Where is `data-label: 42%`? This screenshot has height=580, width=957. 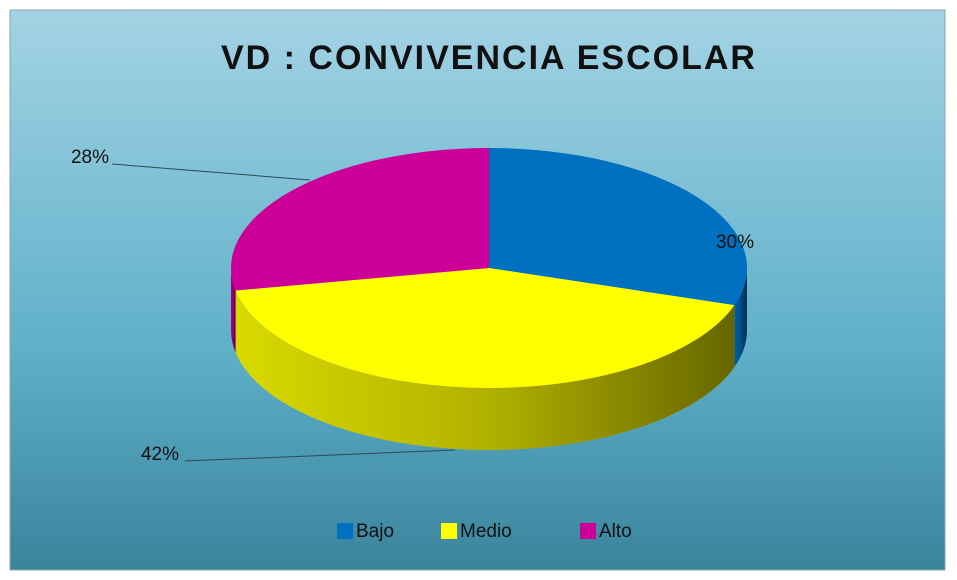
data-label: 42% is located at coordinates (160, 454).